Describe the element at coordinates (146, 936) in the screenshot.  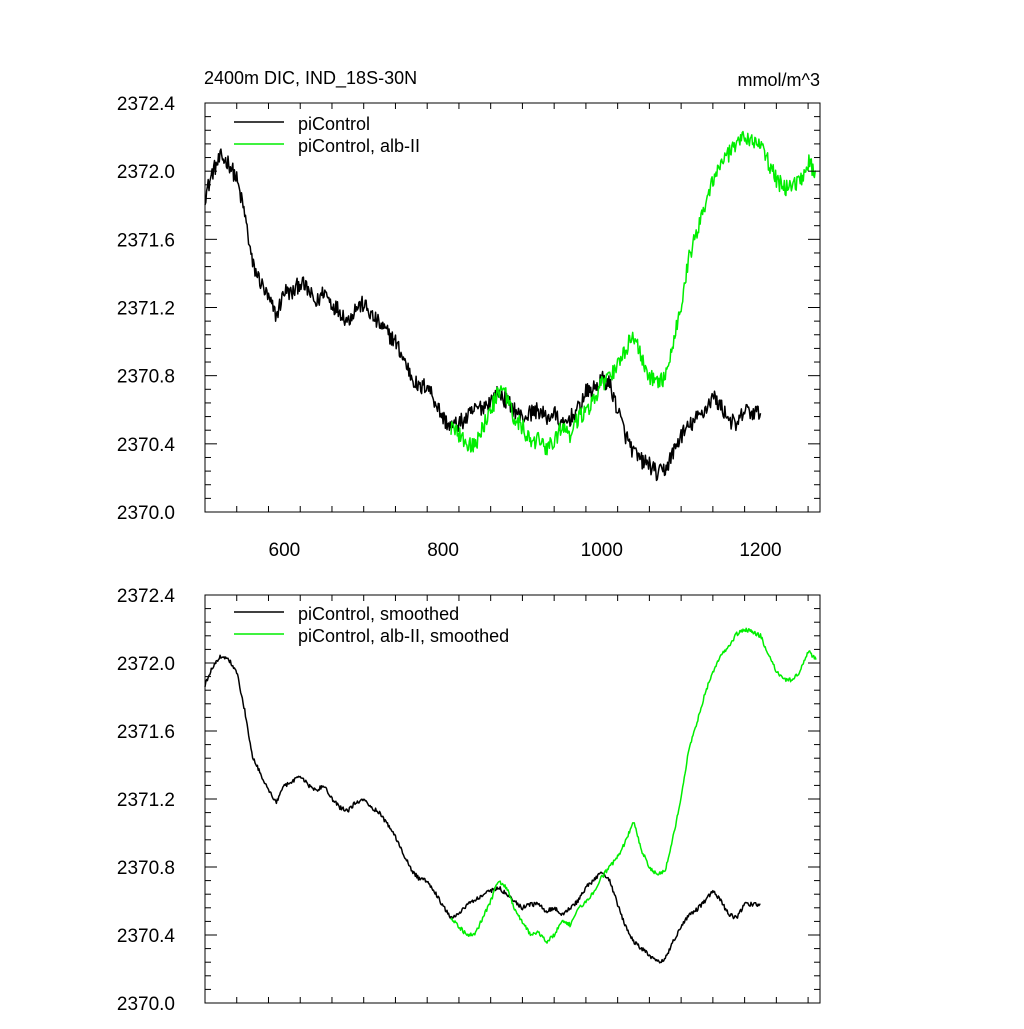
I see `y-tick-label-2-2: 2370.4` at that location.